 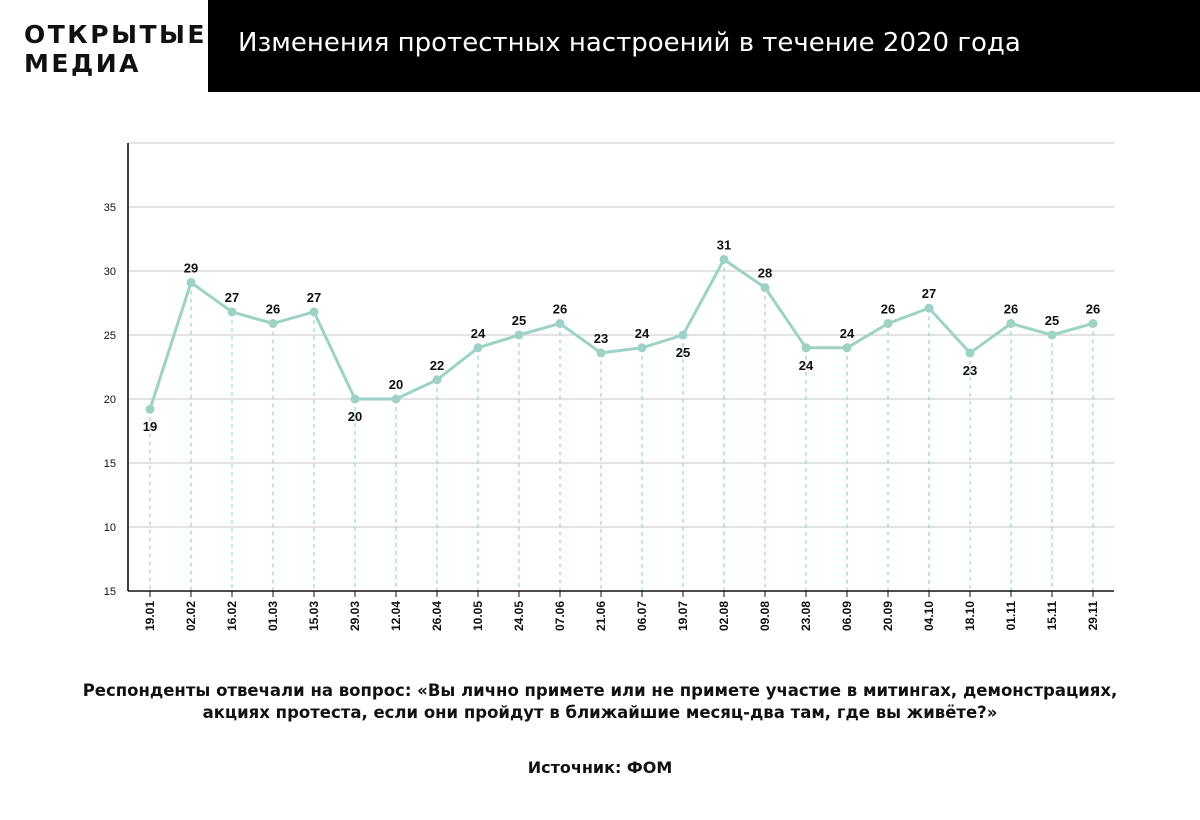 What do you see at coordinates (232, 616) in the screenshot?
I see `x-tick-label: 16.02` at bounding box center [232, 616].